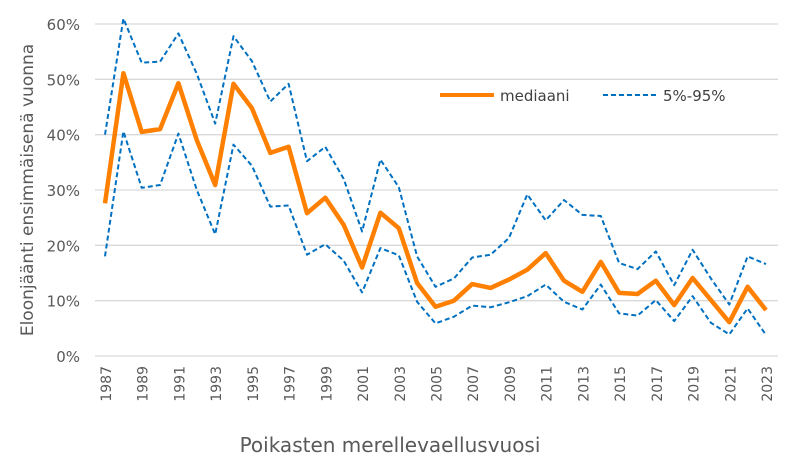 The image size is (800, 476). Describe the element at coordinates (584, 384) in the screenshot. I see `x-tick-label: 2013` at that location.